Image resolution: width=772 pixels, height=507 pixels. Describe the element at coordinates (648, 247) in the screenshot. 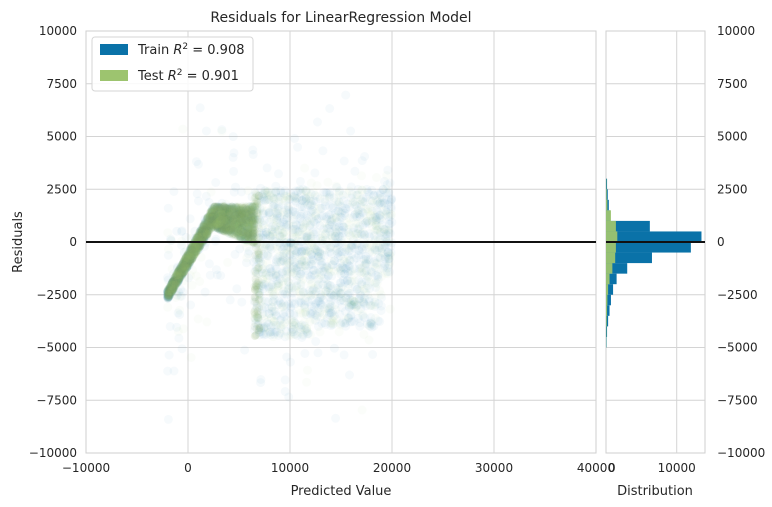

I see `histogram-train-bar` at that location.